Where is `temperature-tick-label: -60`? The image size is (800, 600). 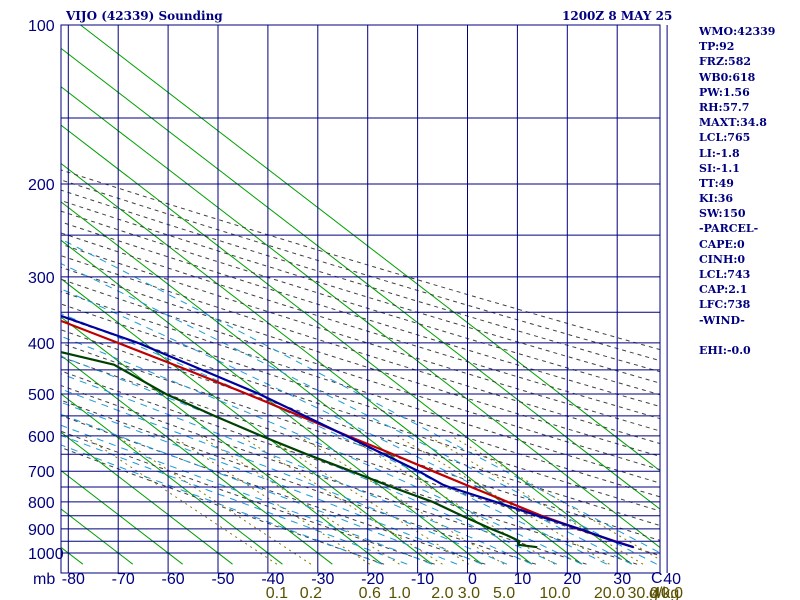
temperature-tick-label: -60 is located at coordinates (173, 579).